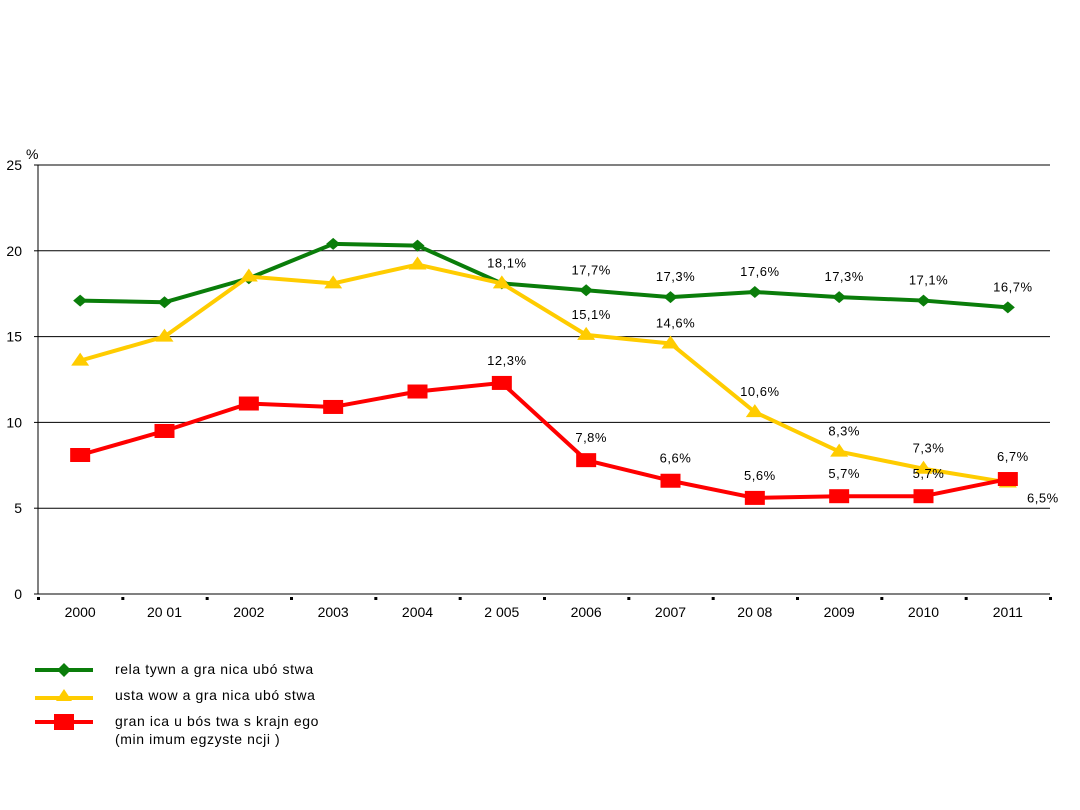  I want to click on series-line-square, so click(544, 440).